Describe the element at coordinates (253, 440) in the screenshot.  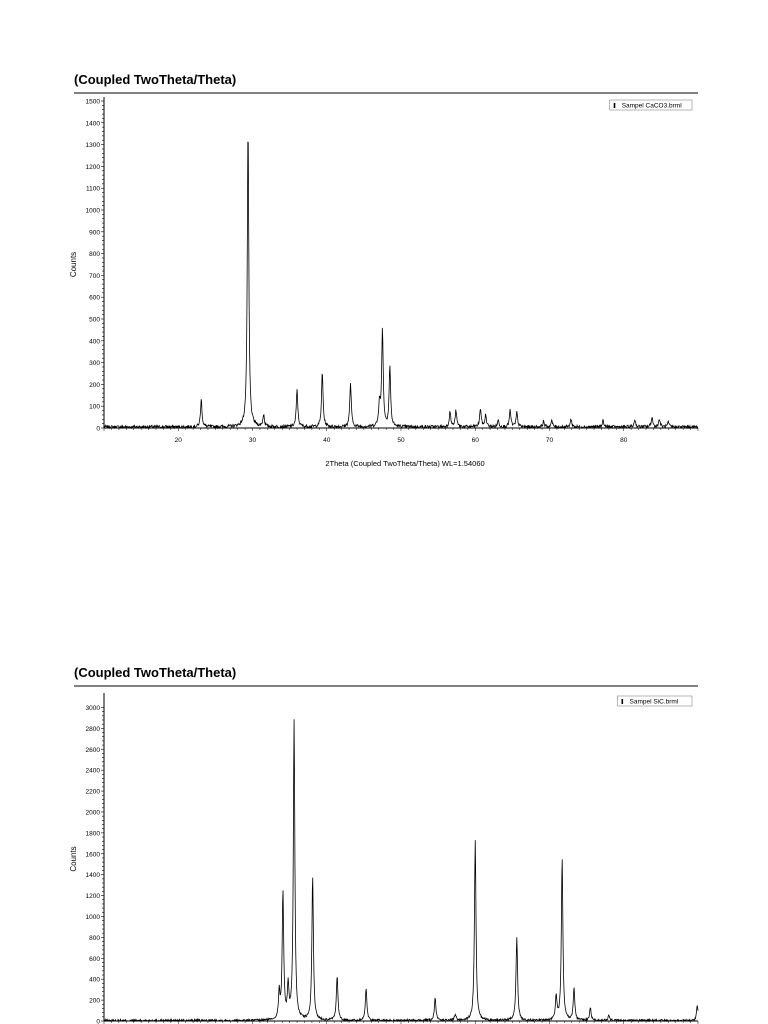
I see `x-tick-label: 30` at that location.